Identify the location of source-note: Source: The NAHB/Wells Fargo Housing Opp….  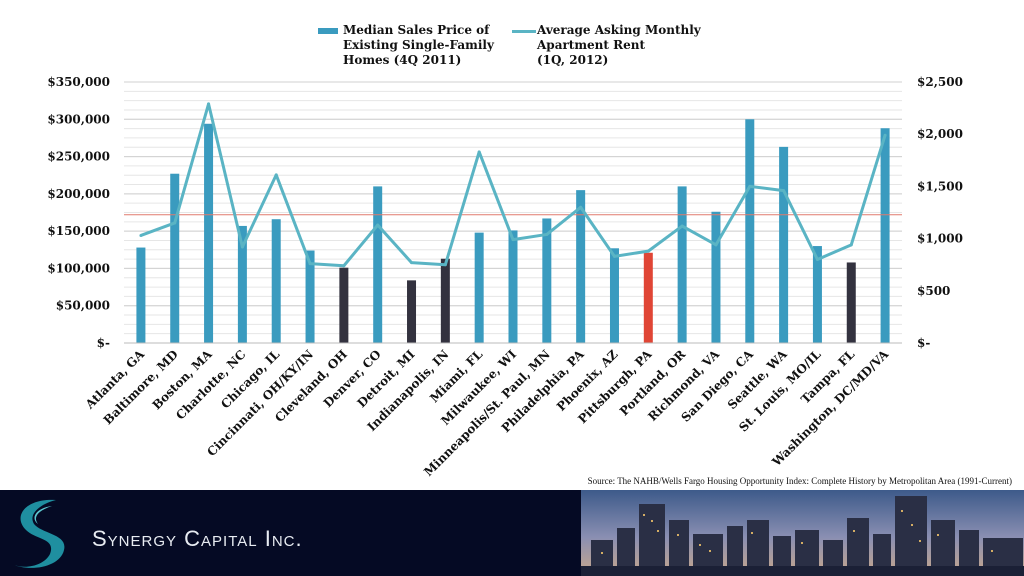
(799, 481).